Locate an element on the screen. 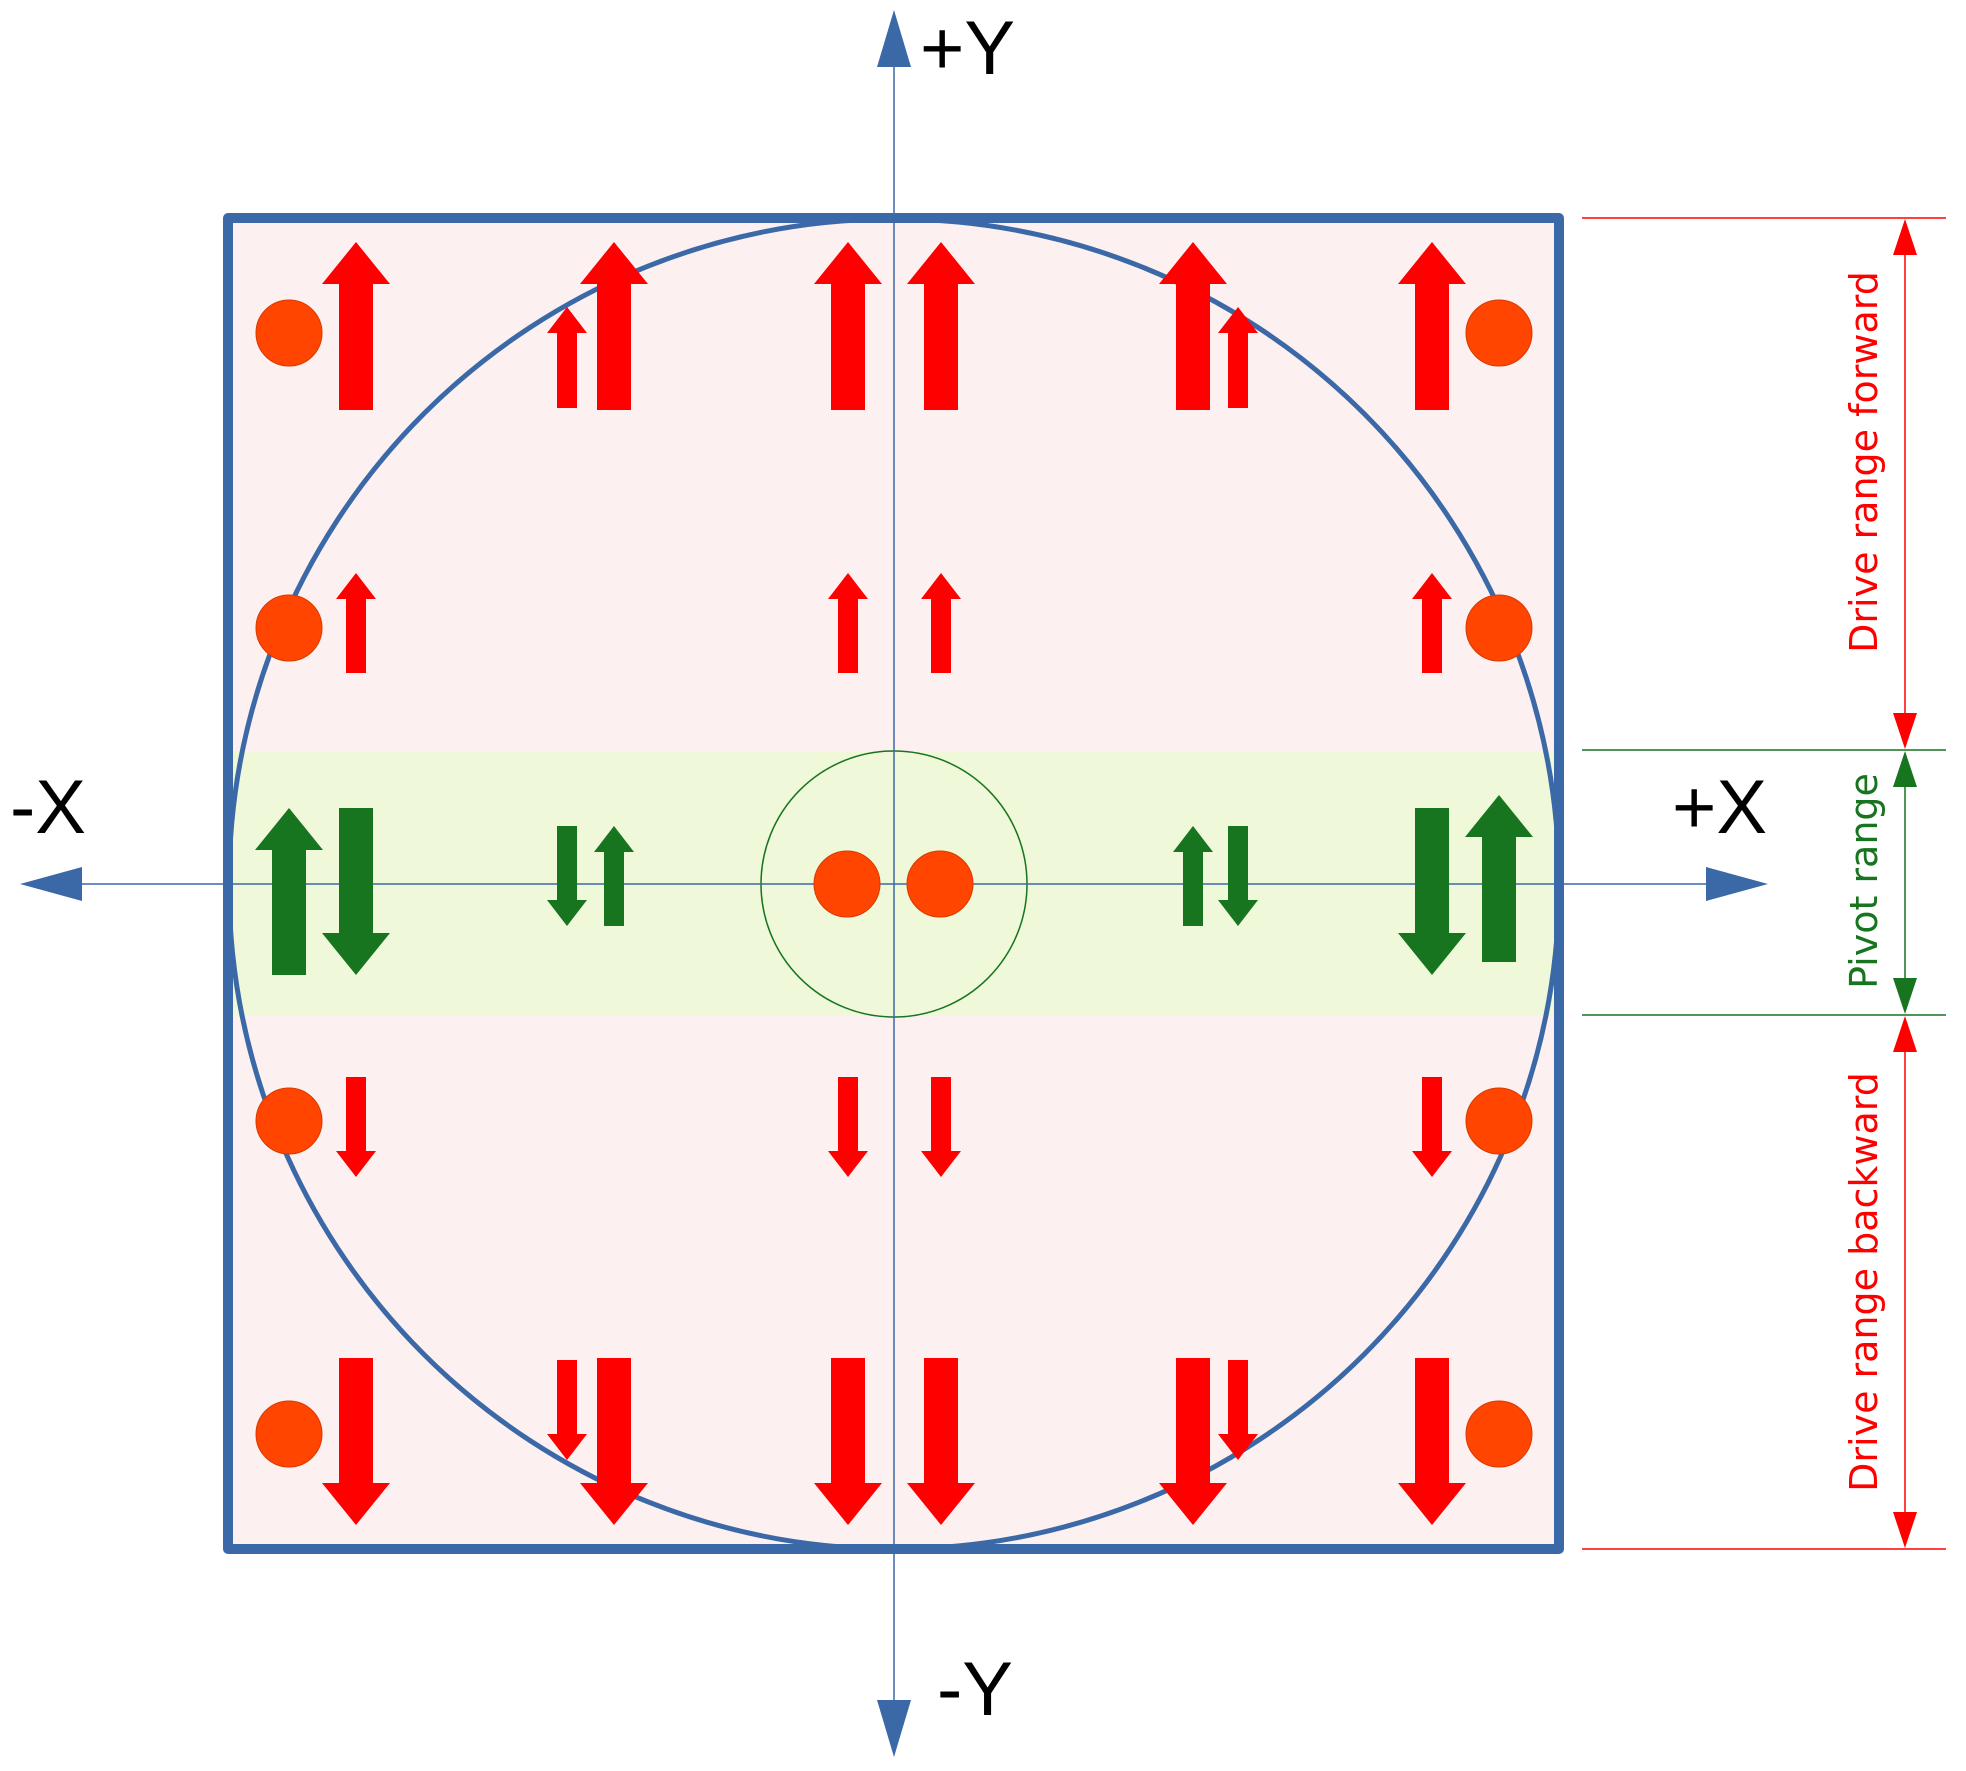 This screenshot has width=1966, height=1771. plus-x-arrowhead-icon is located at coordinates (1737, 884).